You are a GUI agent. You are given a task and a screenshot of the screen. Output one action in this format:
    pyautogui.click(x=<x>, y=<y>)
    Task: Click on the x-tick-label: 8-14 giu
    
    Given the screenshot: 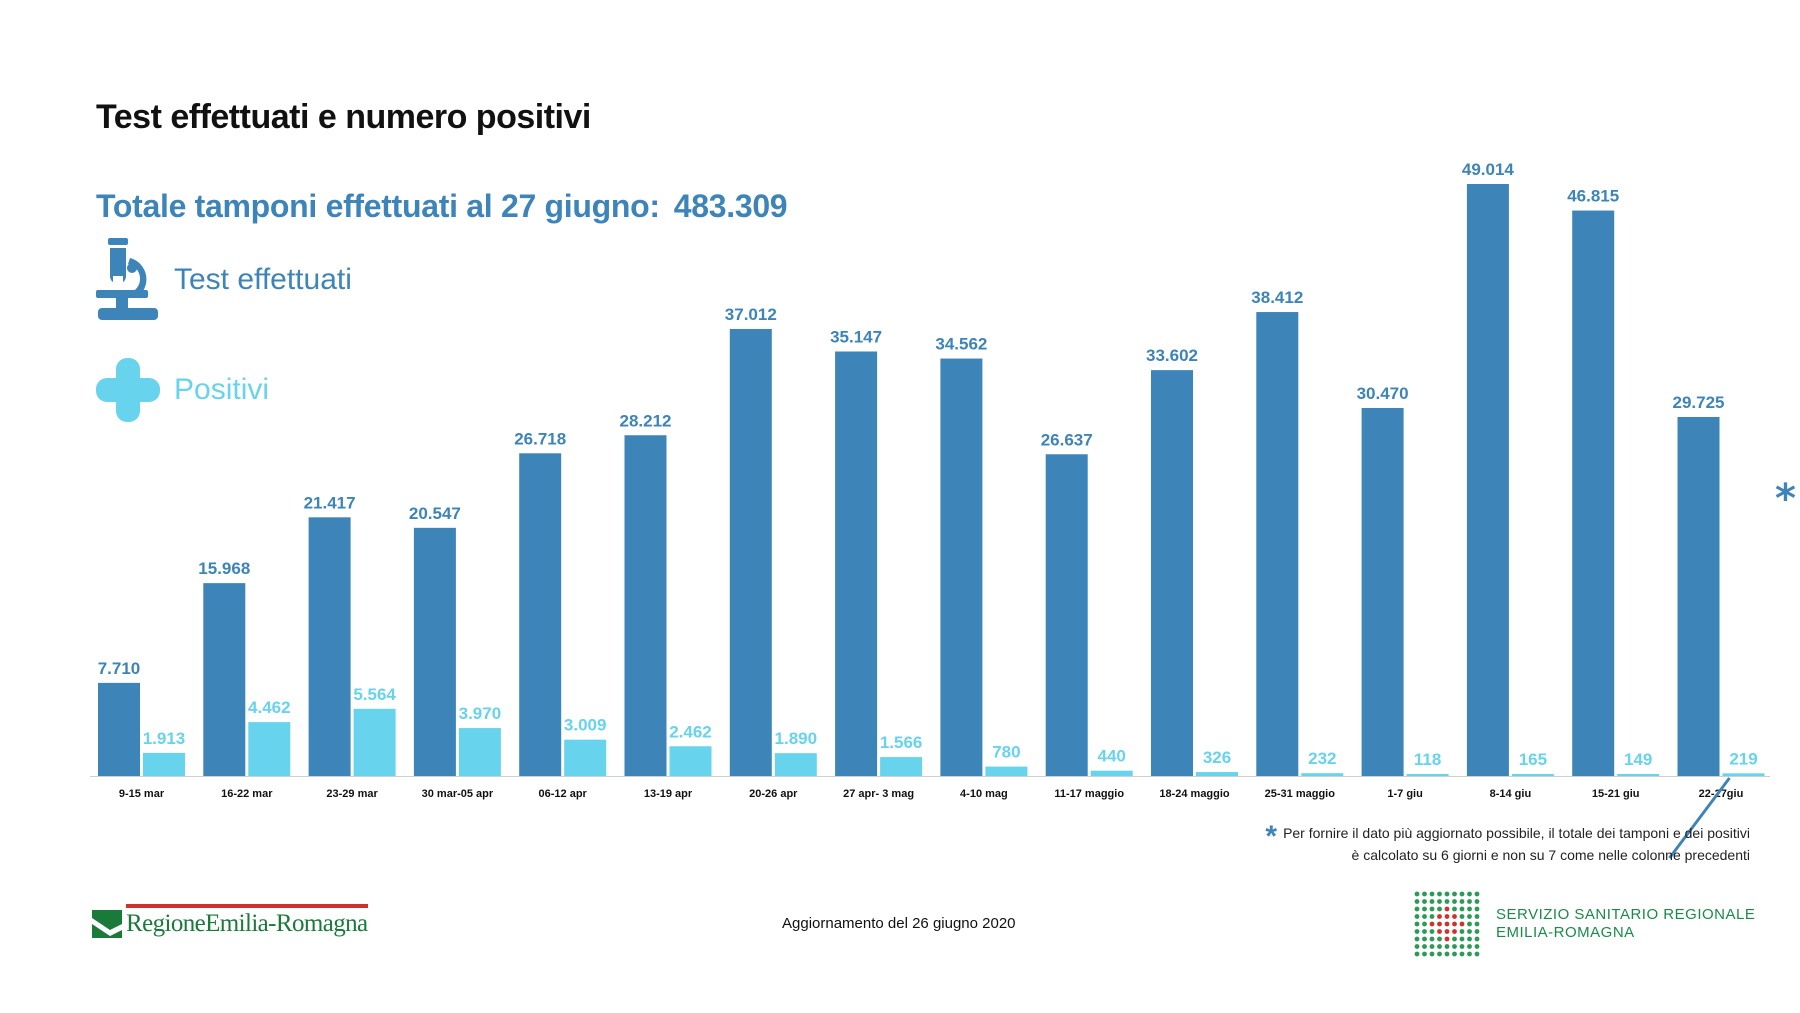 What is the action you would take?
    pyautogui.click(x=1511, y=794)
    